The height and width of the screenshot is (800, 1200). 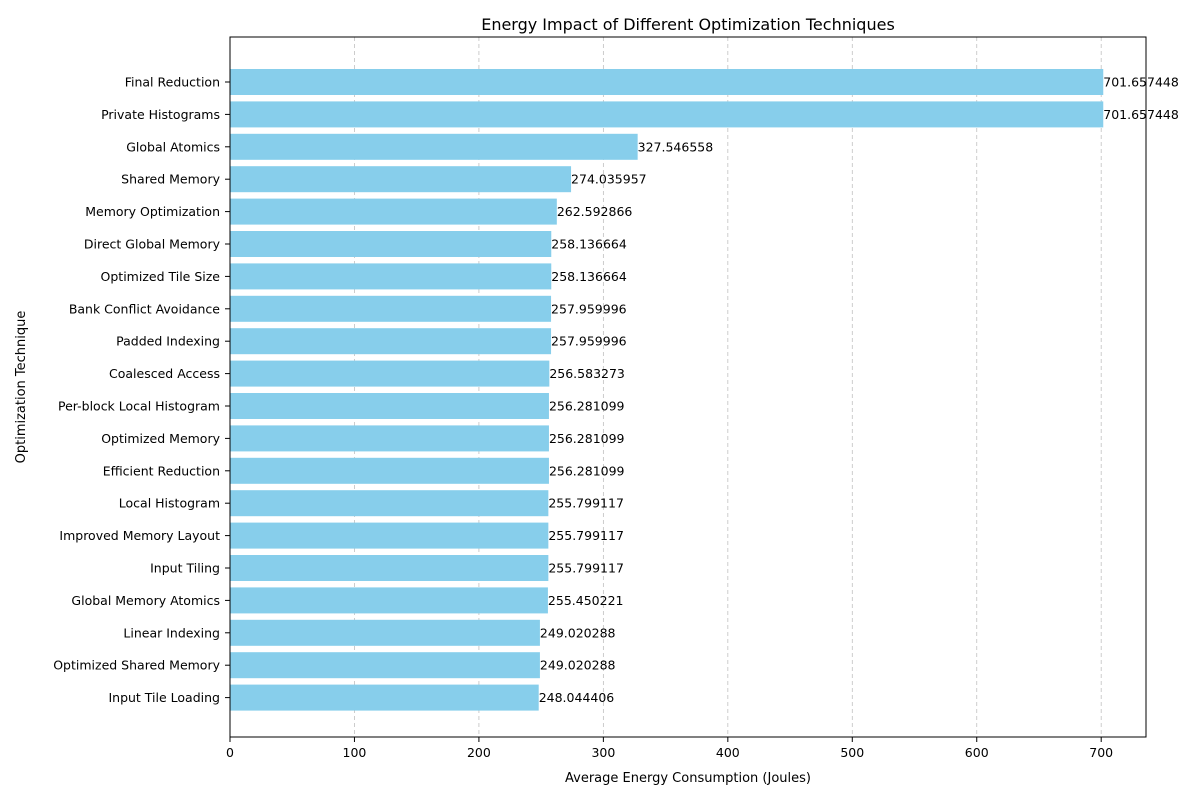 I want to click on value-label: 262.592866, so click(x=595, y=211).